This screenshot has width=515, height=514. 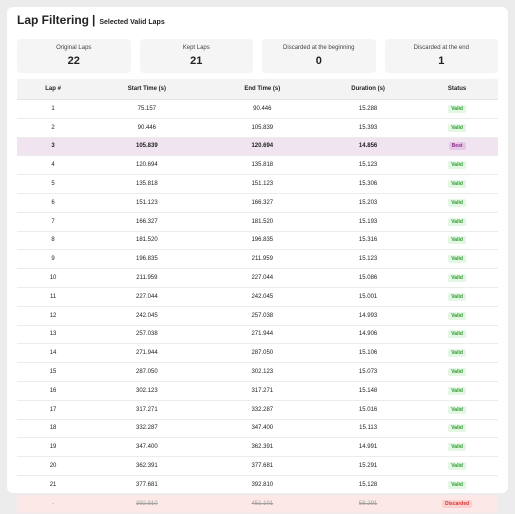 I want to click on table-row: 11 227.044 242.045 15.001 Valid, so click(x=257, y=297).